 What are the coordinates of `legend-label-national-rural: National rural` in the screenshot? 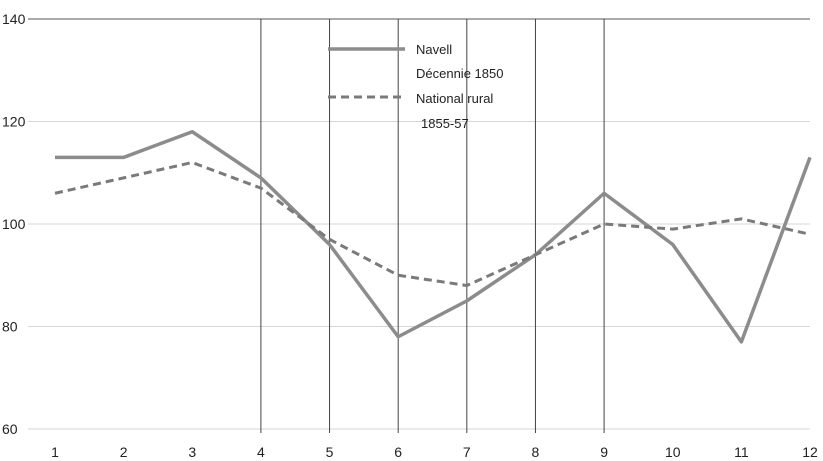 It's located at (454, 98).